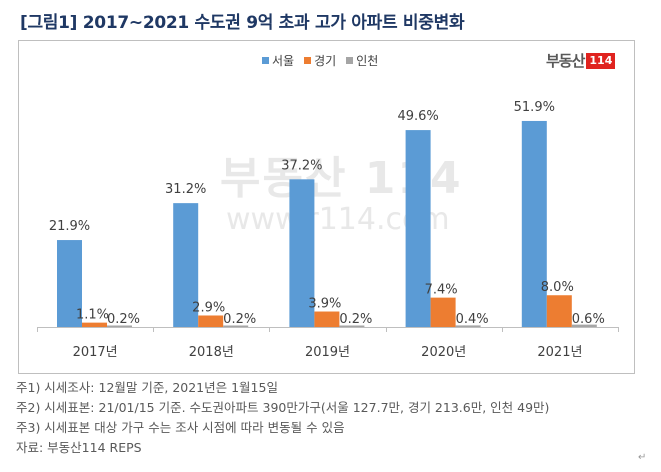 This screenshot has width=661, height=472. What do you see at coordinates (584, 325) in the screenshot?
I see `bar-incheon-2021` at bounding box center [584, 325].